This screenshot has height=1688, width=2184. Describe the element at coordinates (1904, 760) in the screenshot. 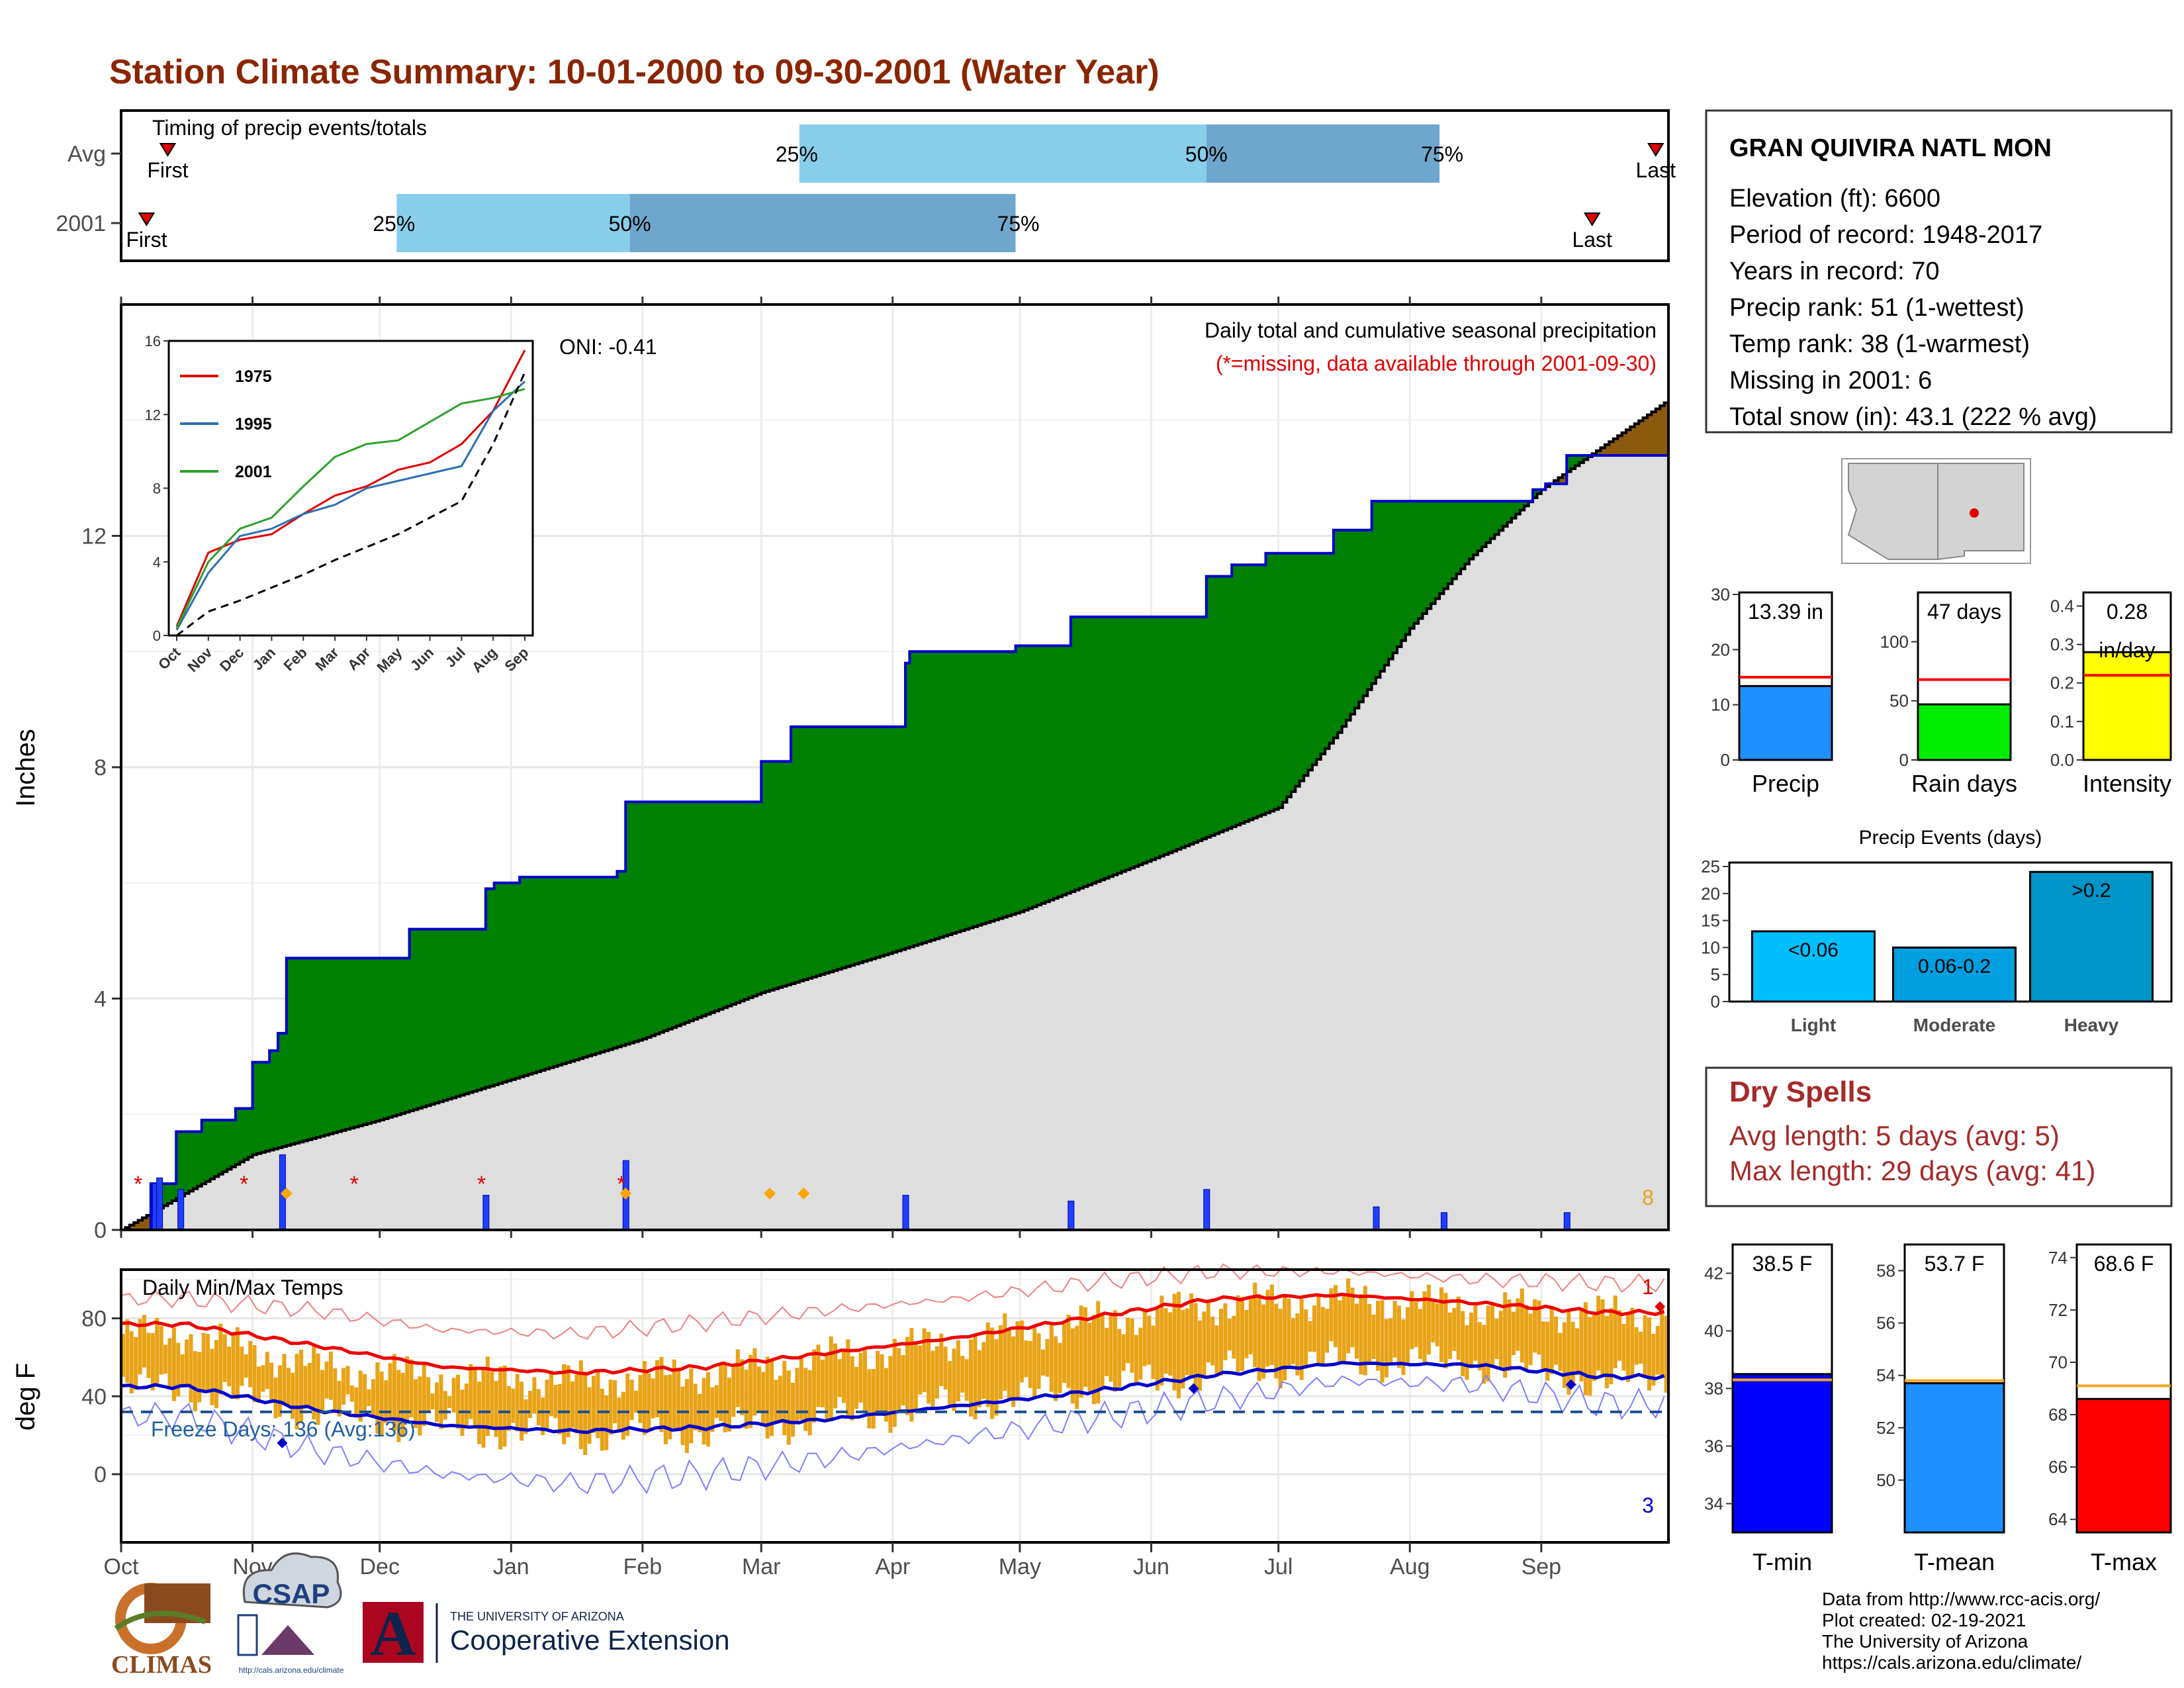

I see `rain-days-tick-label: 0` at that location.